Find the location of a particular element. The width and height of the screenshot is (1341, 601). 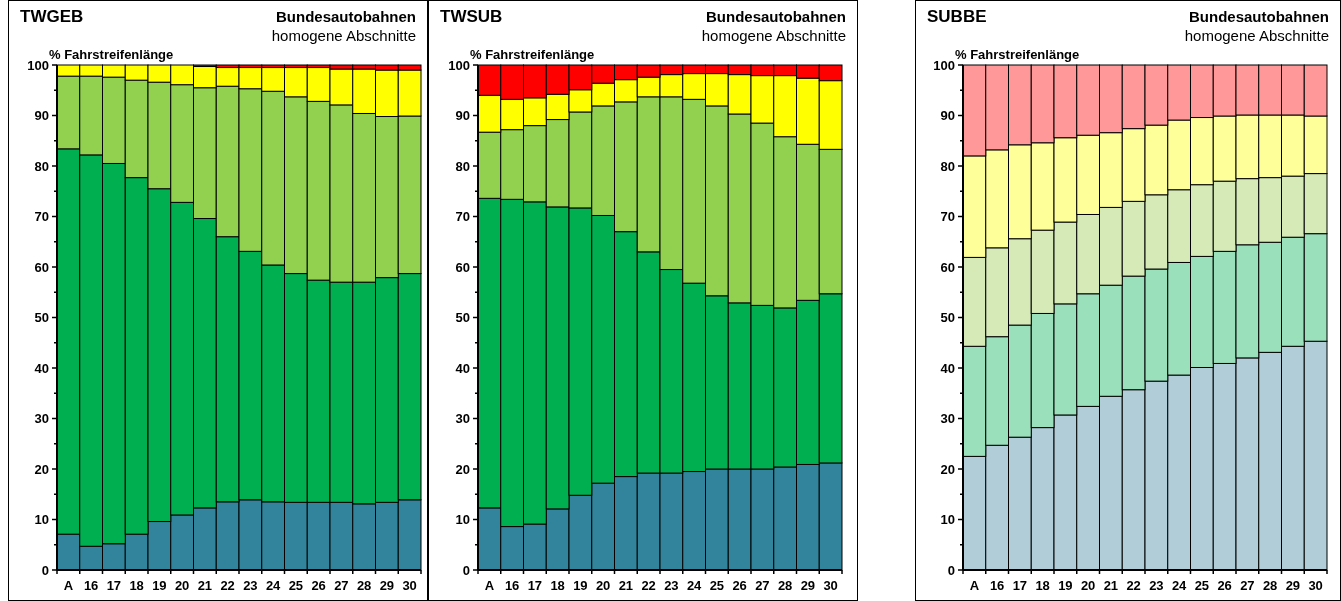

chart-title: TWGEB is located at coordinates (52, 16).